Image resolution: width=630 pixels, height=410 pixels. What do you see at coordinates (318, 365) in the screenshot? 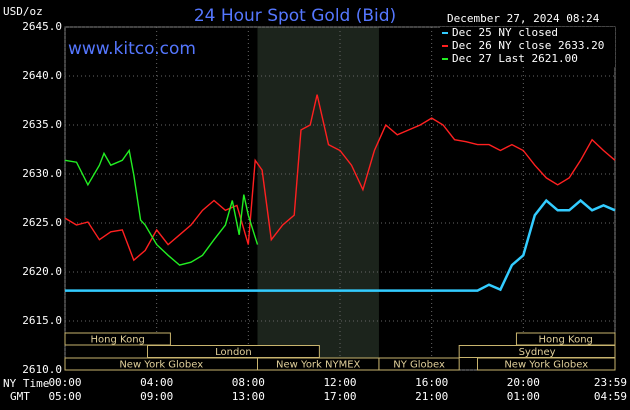
I see `session-label: New York NYMEX` at bounding box center [318, 365].